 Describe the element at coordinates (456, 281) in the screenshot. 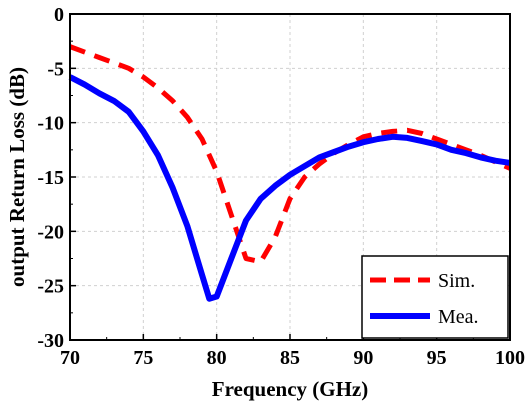

I see `legend-label-sim: Sim.` at that location.